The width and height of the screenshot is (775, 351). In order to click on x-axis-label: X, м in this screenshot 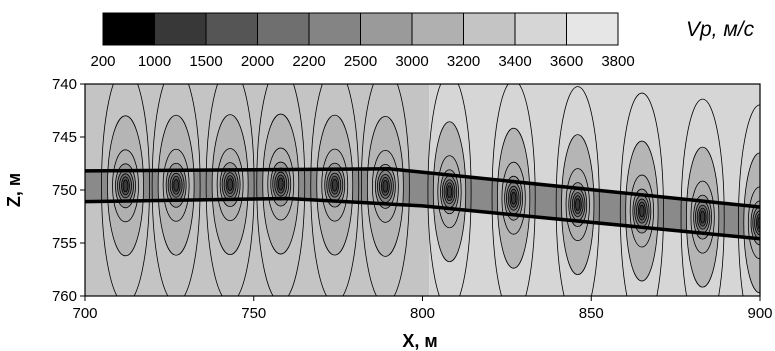, I will do `click(419, 341)`.